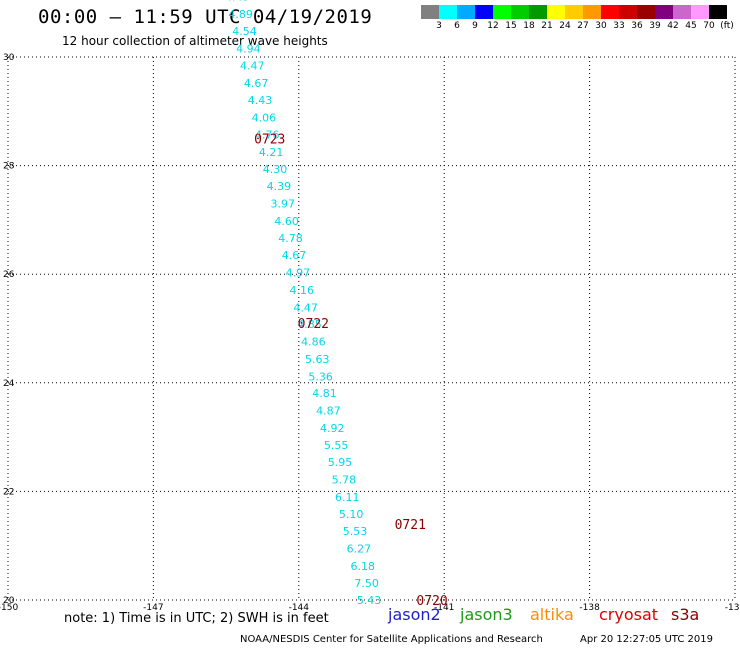  What do you see at coordinates (153, 608) in the screenshot?
I see `x-tick-label: -147` at bounding box center [153, 608].